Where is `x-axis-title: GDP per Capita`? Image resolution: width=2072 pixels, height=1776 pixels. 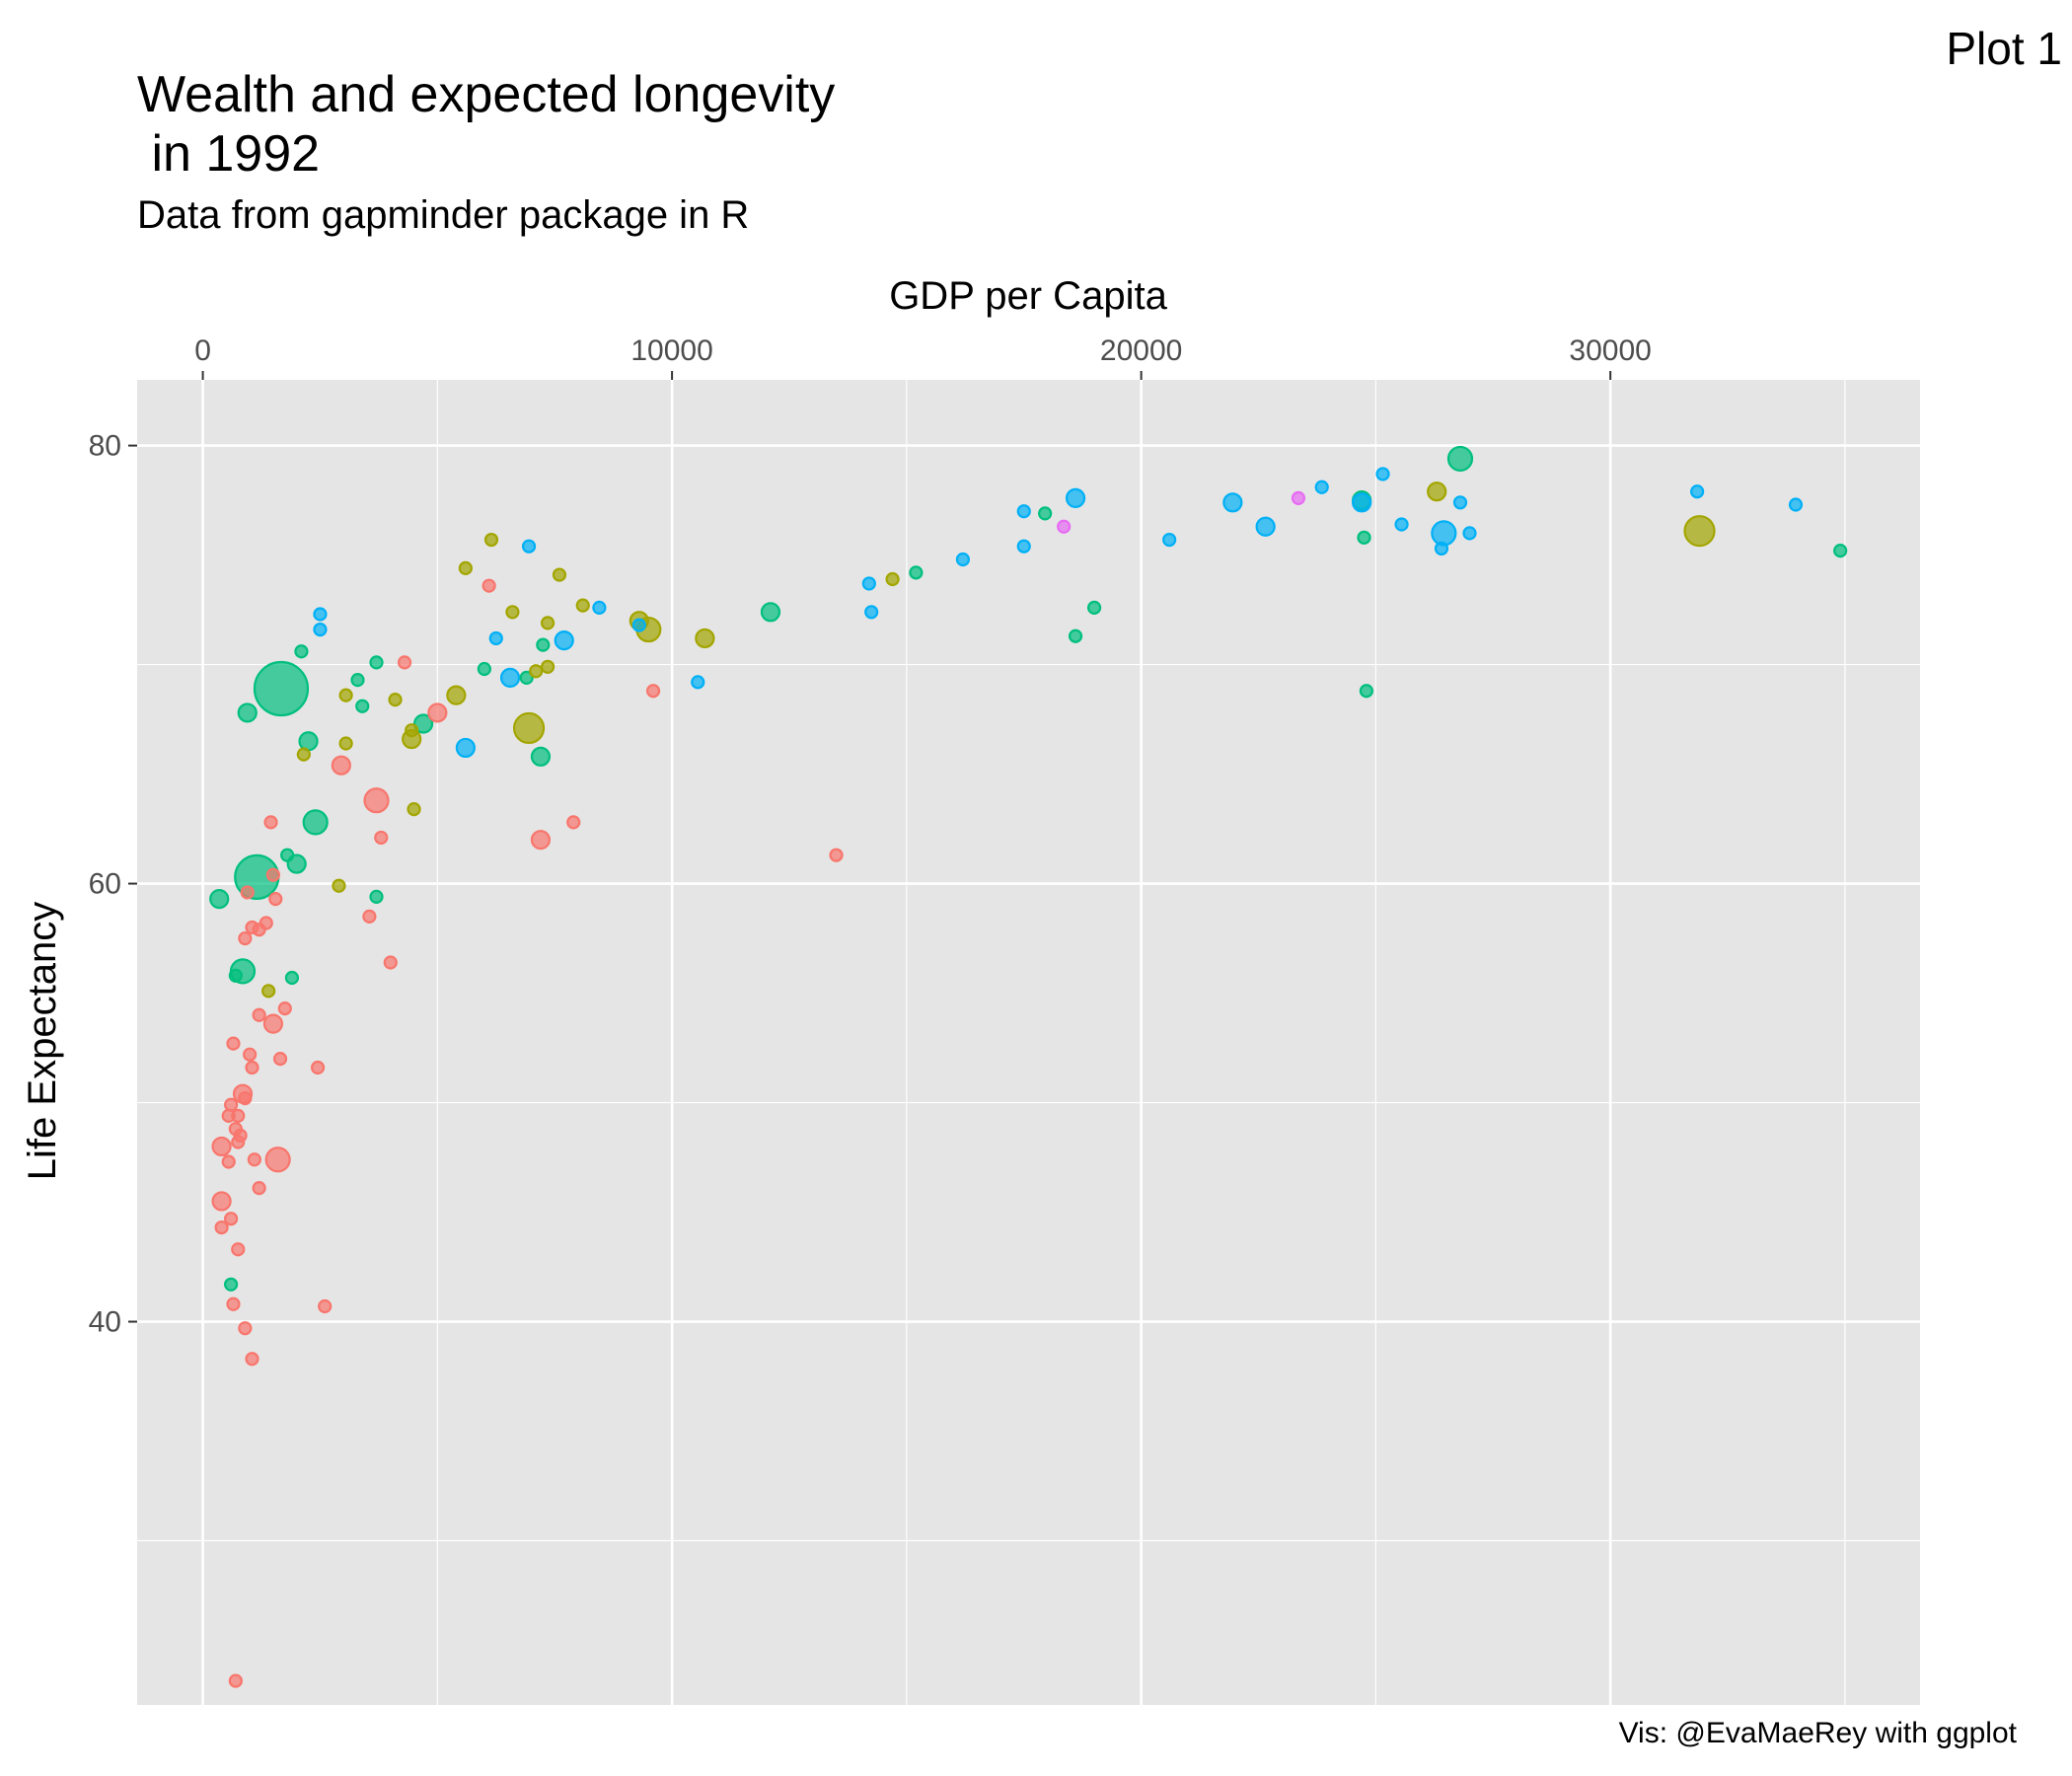
x-axis-title: GDP per Capita is located at coordinates (1028, 296).